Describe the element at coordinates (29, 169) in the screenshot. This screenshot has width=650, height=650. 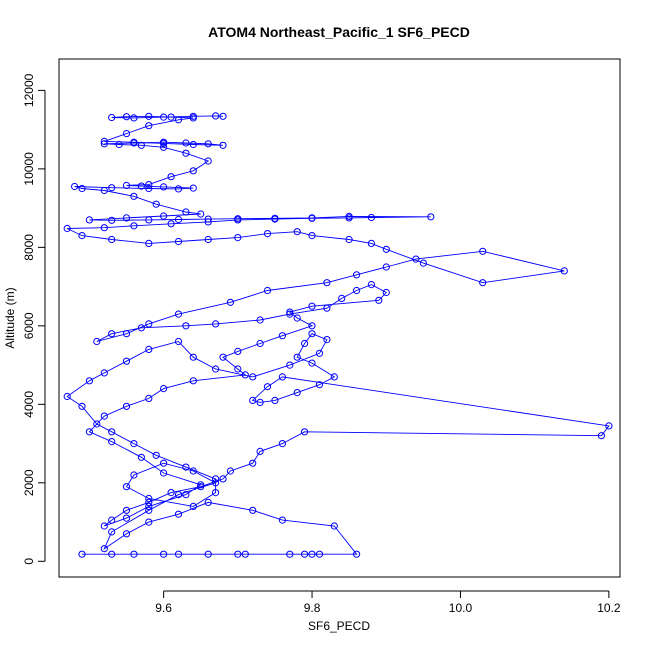
I see `y-tick-label: 10000` at that location.